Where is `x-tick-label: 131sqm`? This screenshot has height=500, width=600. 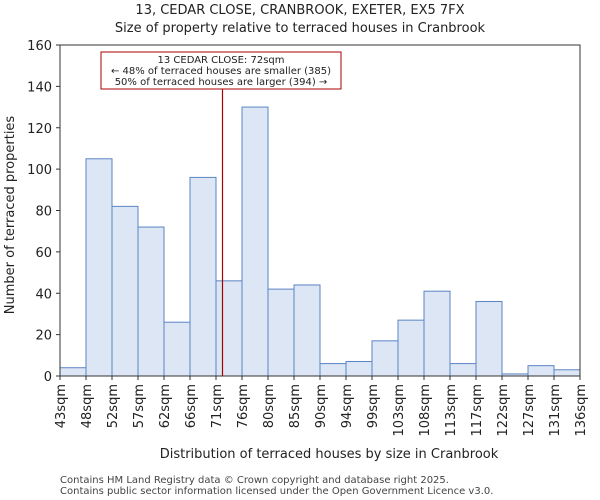 x-tick-label: 131sqm is located at coordinates (555, 410).